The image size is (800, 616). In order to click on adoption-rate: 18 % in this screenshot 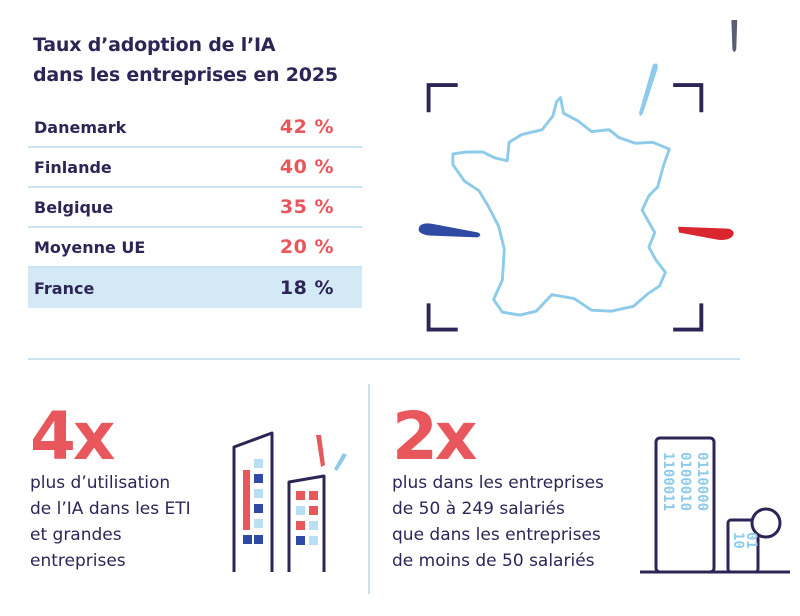, I will do `click(306, 288)`.